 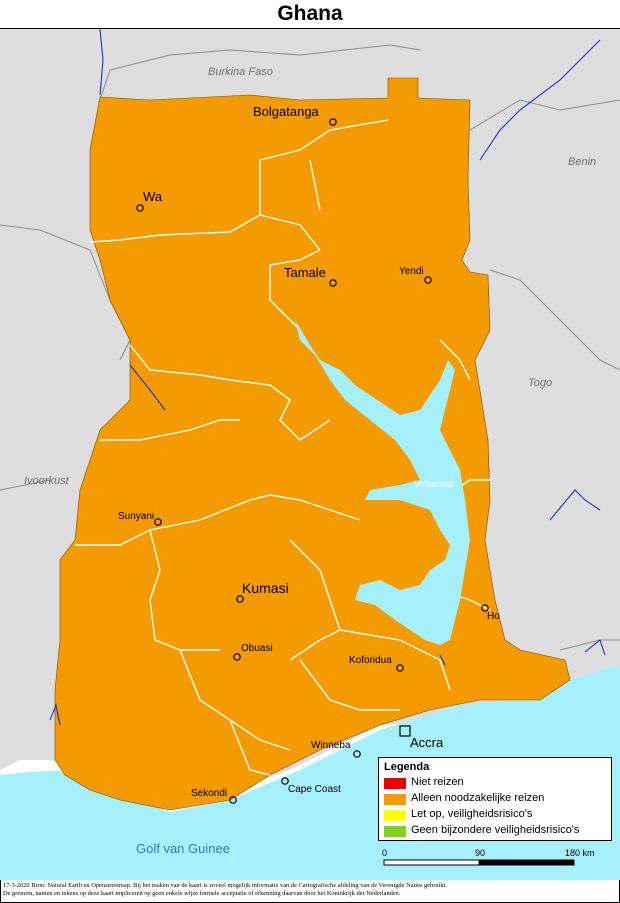 What do you see at coordinates (485, 608) in the screenshot?
I see `marker-ho` at bounding box center [485, 608].